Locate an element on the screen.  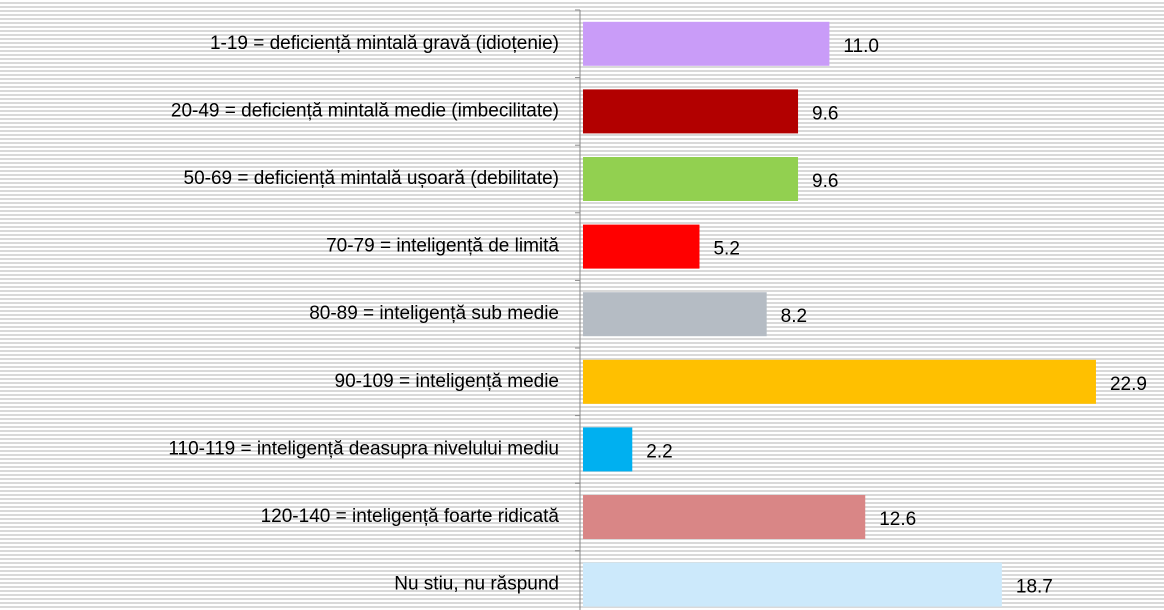
category-label: Nu stiu, nu răspund is located at coordinates (476, 584).